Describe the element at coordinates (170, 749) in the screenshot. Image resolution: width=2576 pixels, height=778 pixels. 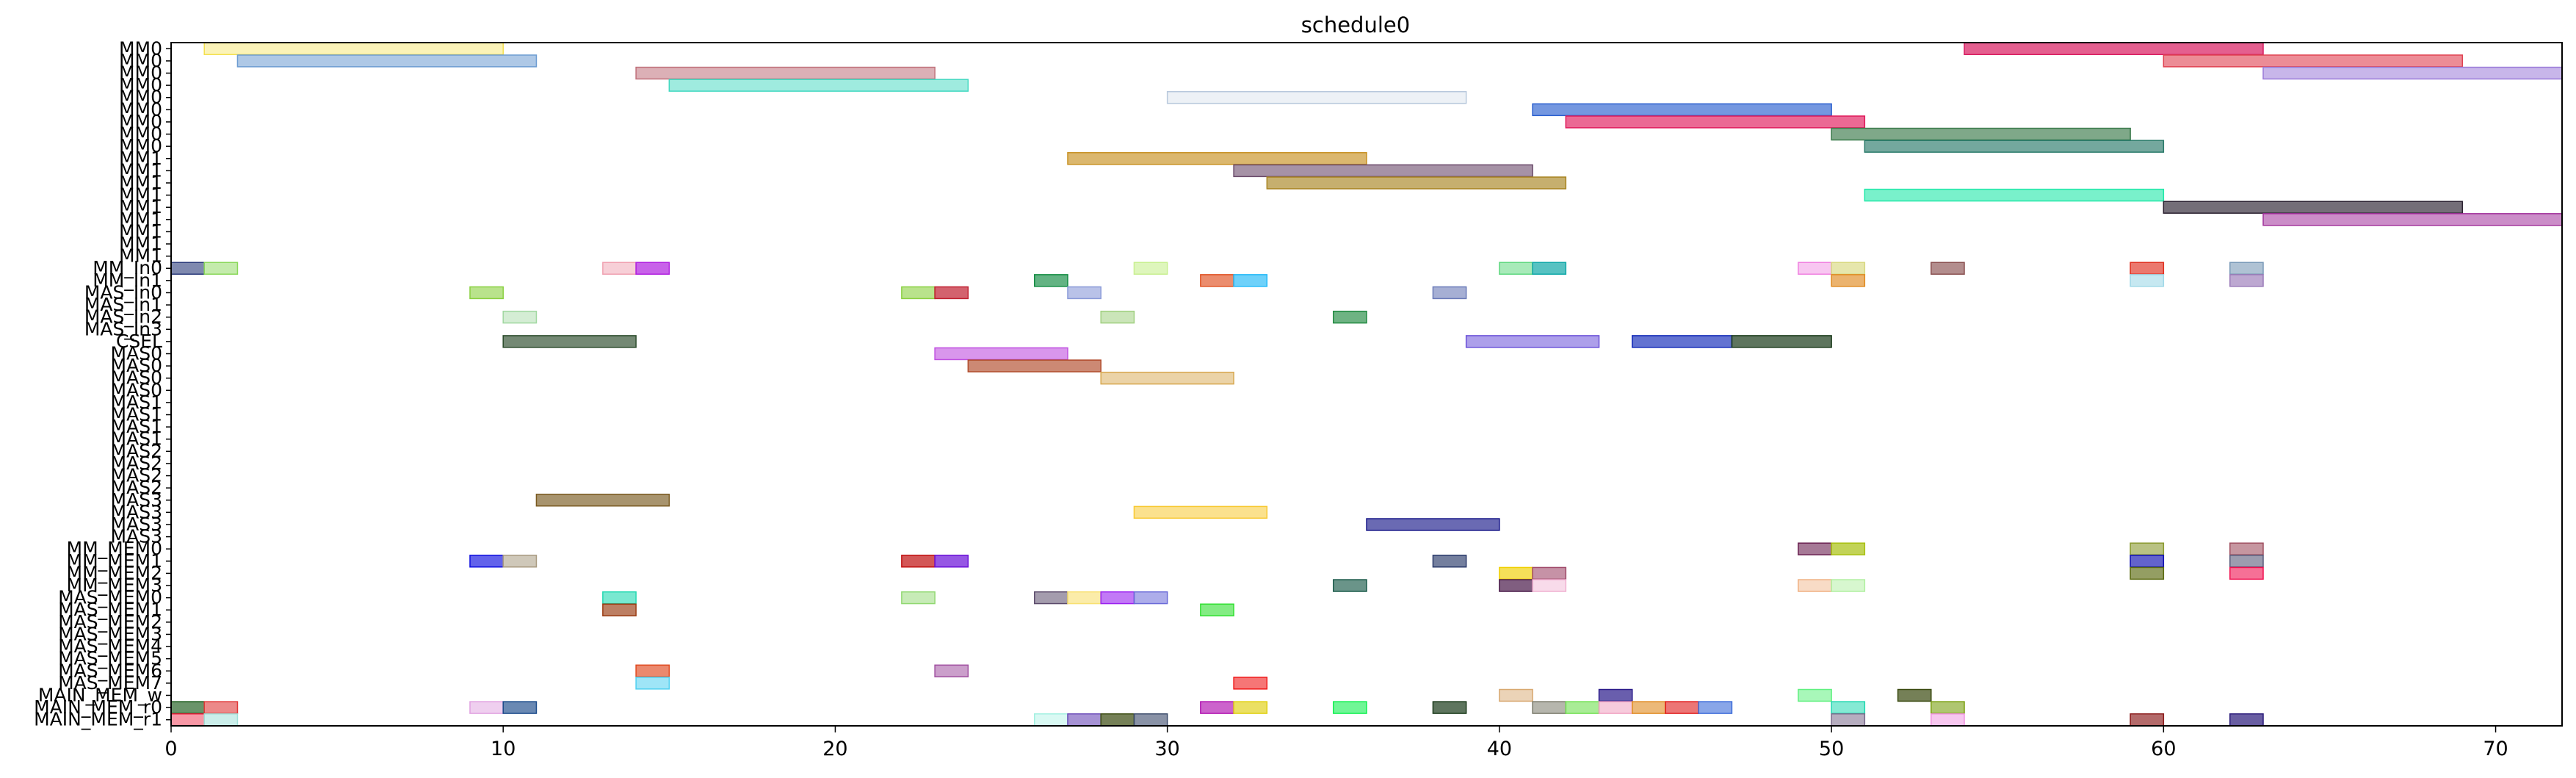
I see `x-tick-label: 0` at that location.